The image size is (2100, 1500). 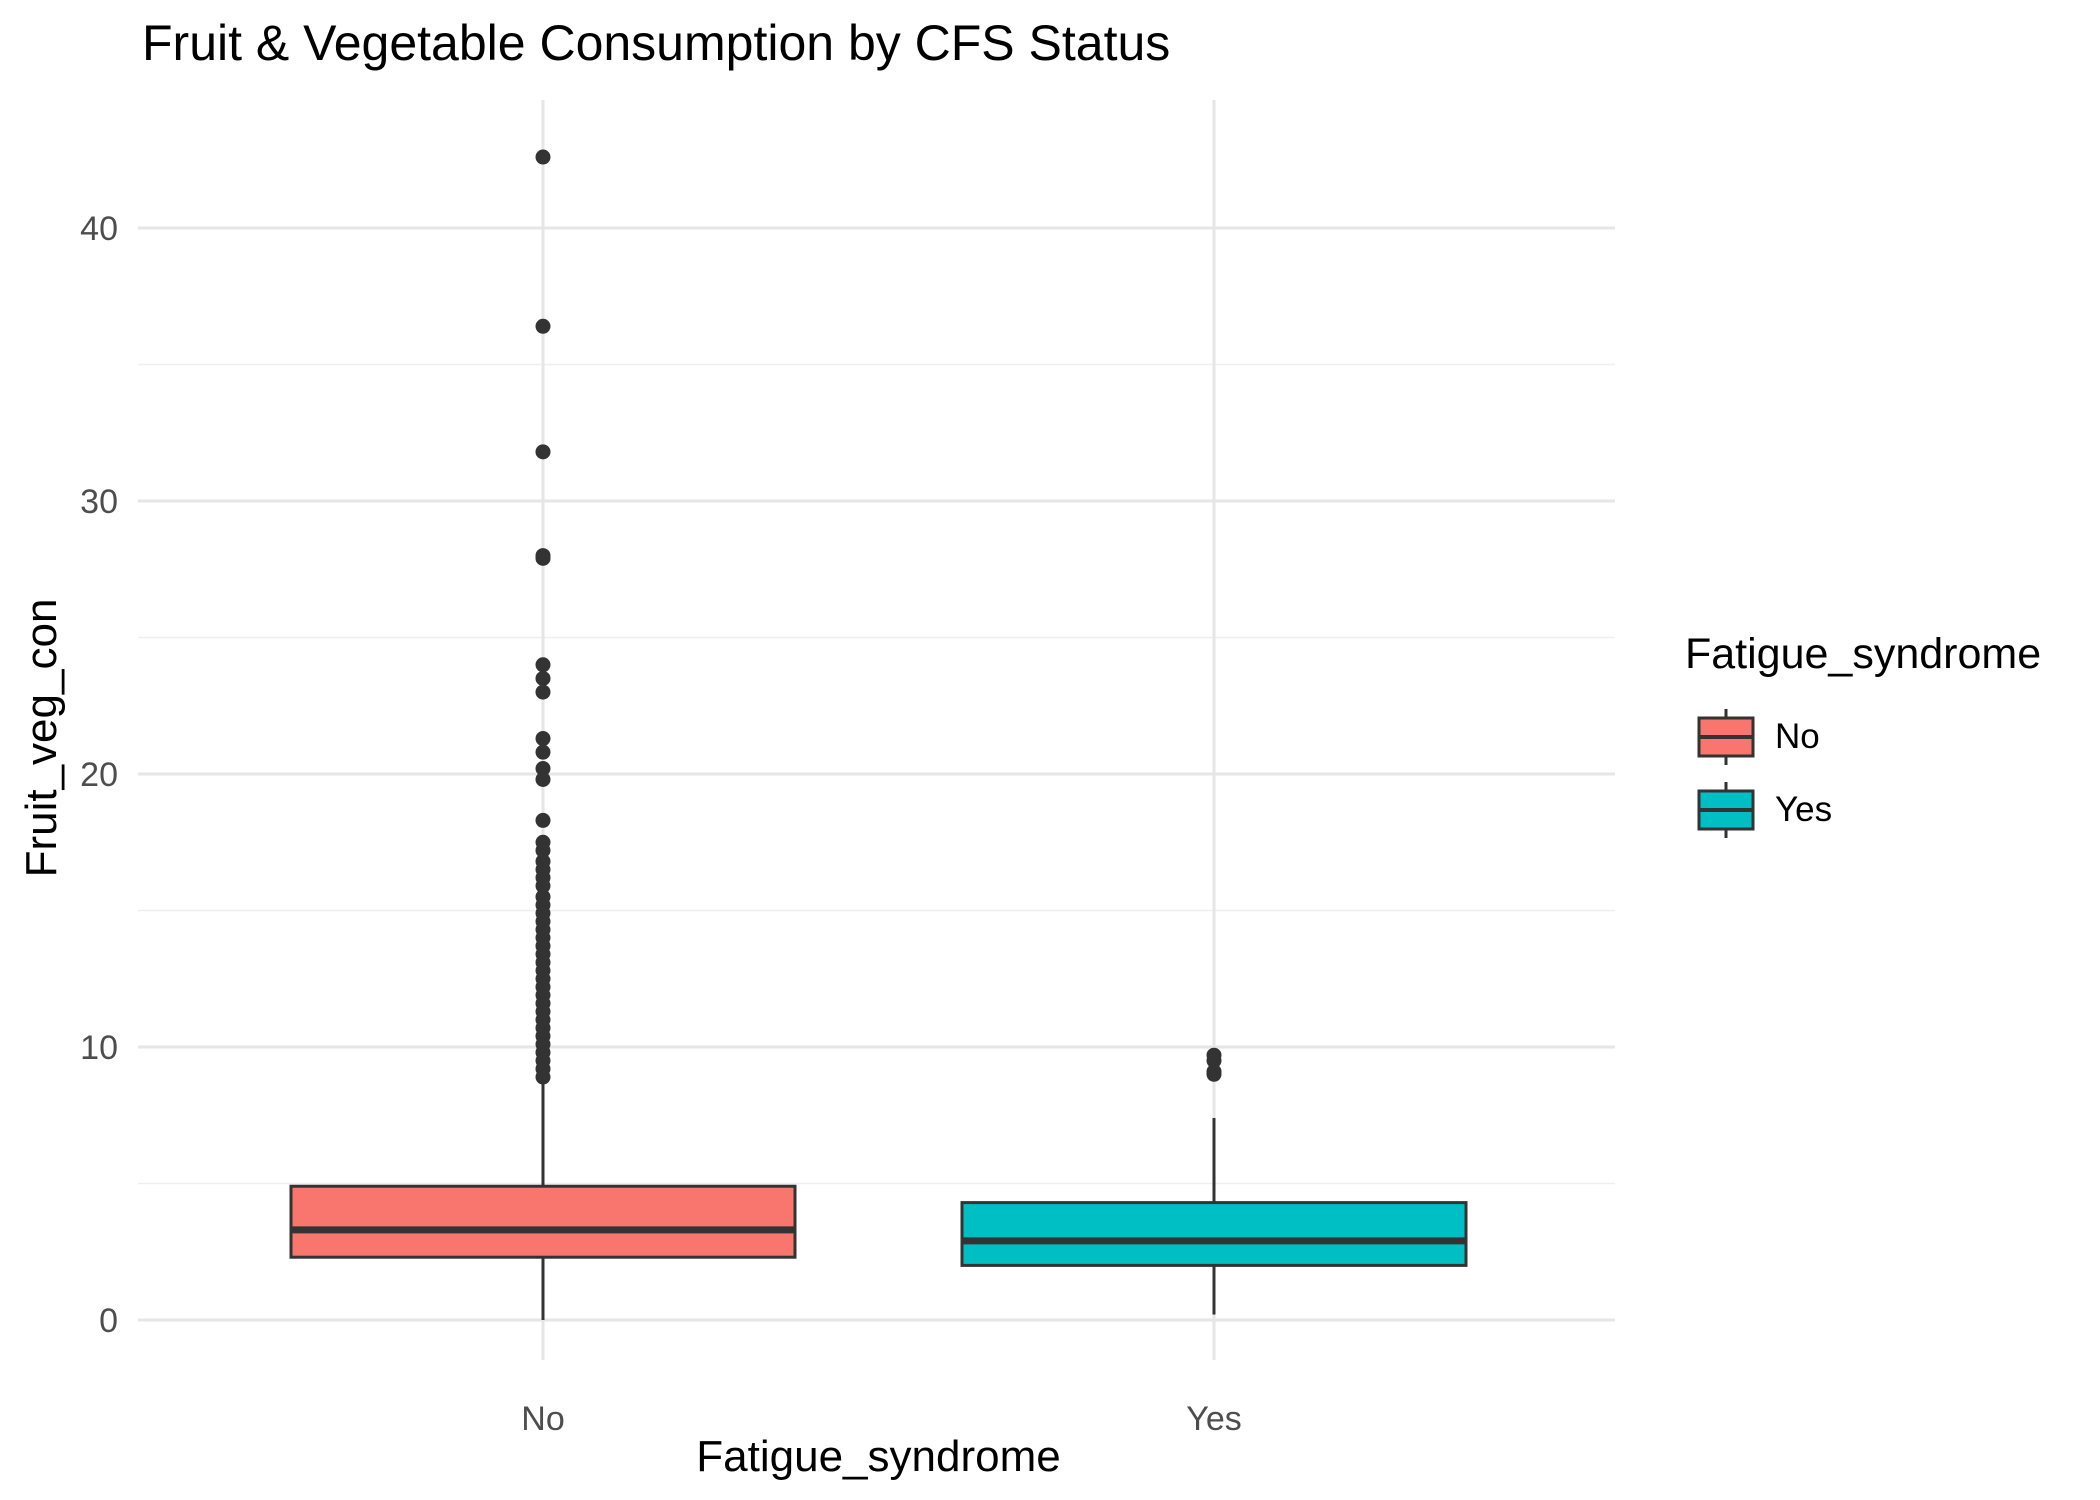 I want to click on y-tick-label: 30, so click(x=99, y=502).